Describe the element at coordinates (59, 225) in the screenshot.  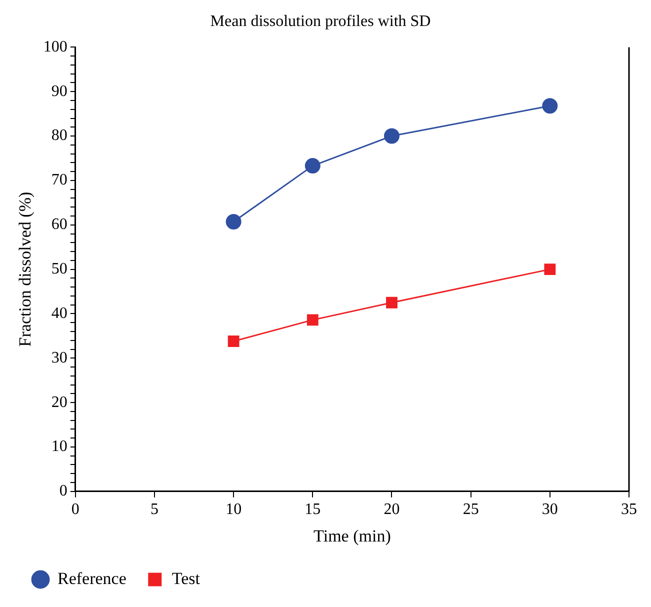
I see `y-tick-label: 60` at that location.